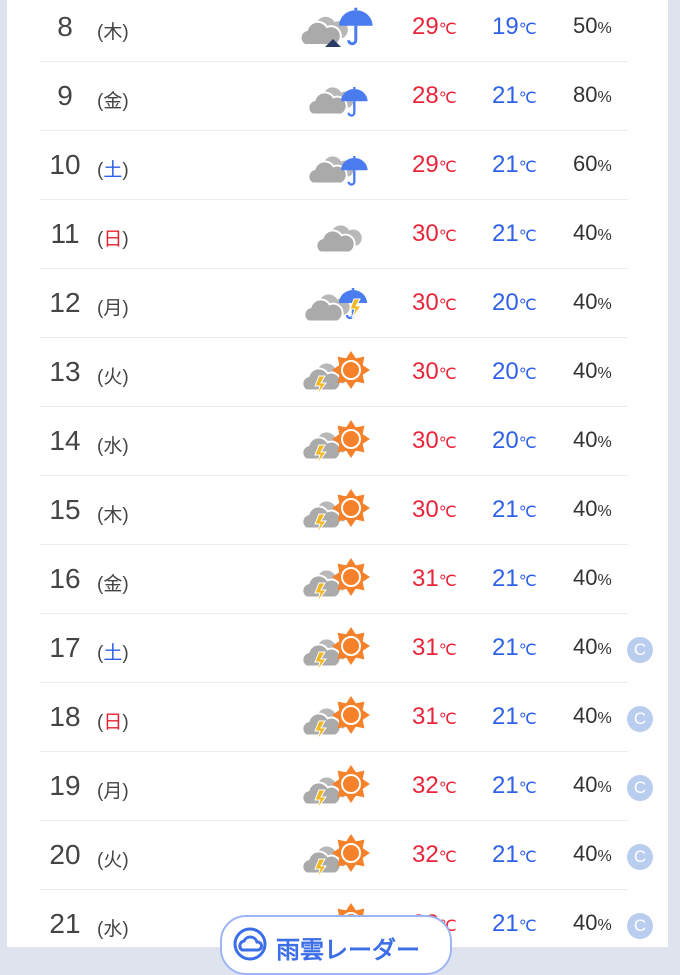 The height and width of the screenshot is (975, 680). Describe the element at coordinates (65, 578) in the screenshot. I see `day-number: 16` at that location.